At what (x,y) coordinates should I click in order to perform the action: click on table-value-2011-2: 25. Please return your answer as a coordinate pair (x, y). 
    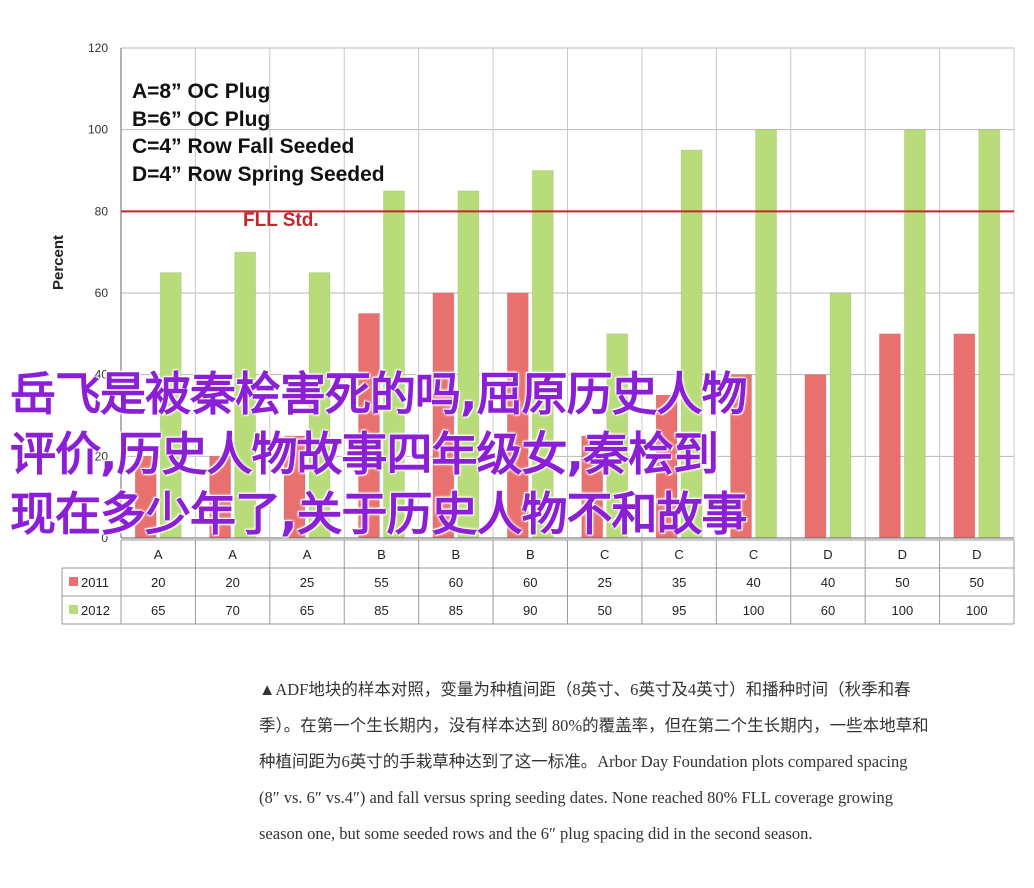
    Looking at the image, I should click on (307, 582).